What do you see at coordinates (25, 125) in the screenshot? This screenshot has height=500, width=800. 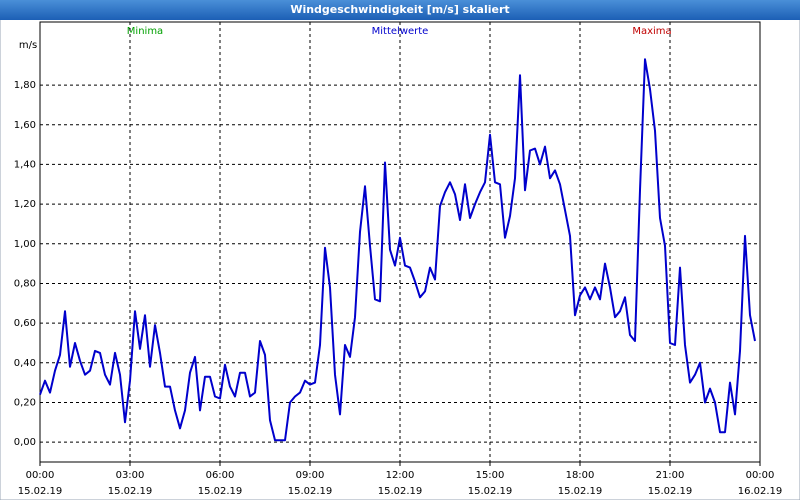 I see `y-tick-label: 1,60` at bounding box center [25, 125].